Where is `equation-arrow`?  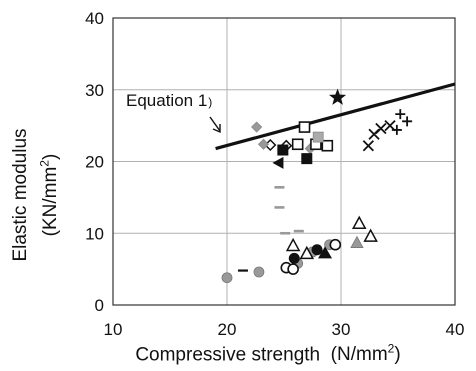
equation-arrow is located at coordinates (215, 124).